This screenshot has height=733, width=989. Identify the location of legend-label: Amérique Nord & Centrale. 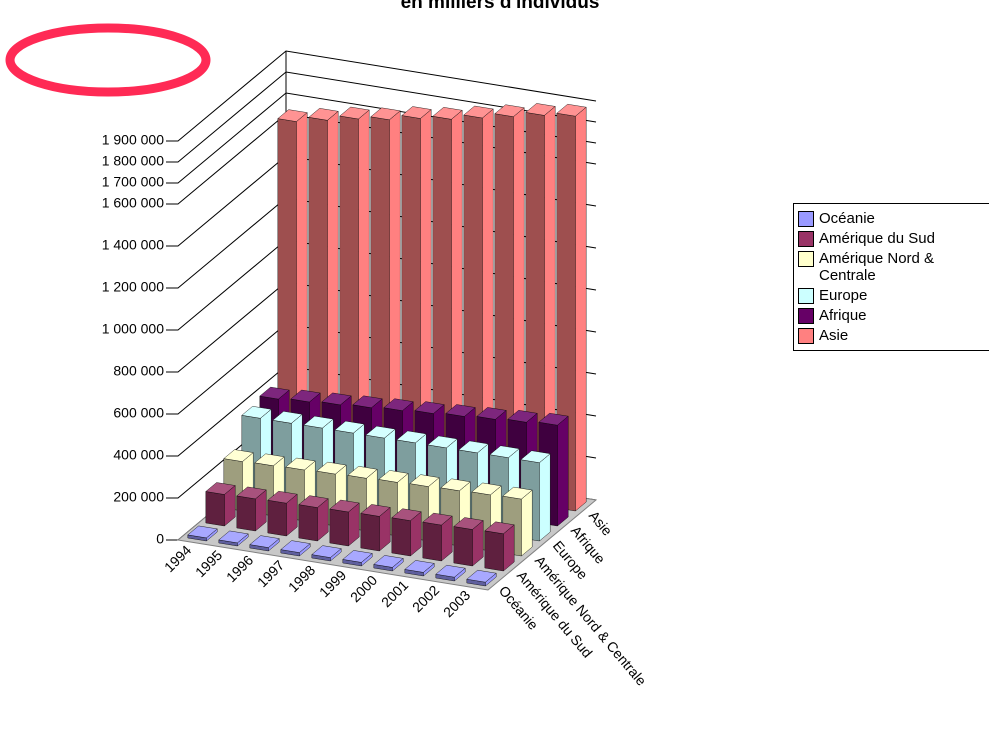
(877, 267).